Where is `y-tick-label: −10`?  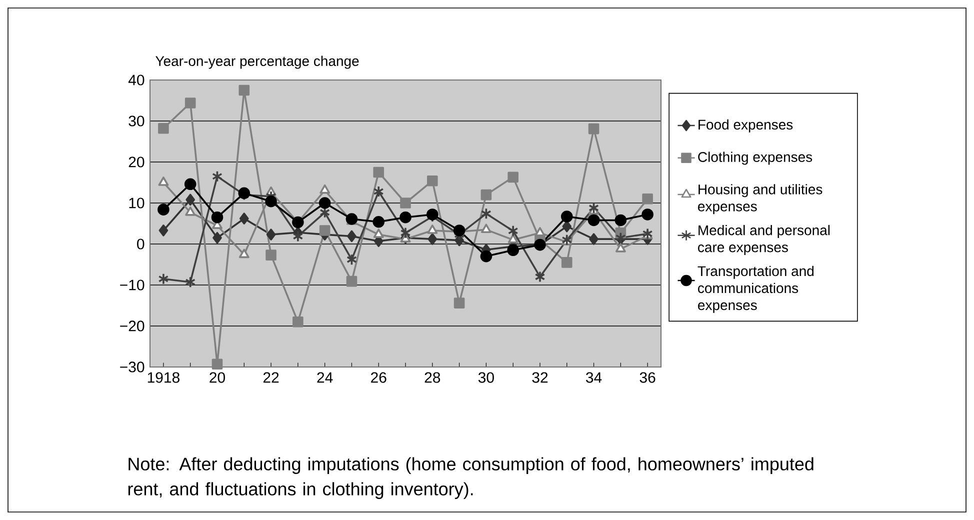
y-tick-label: −10 is located at coordinates (132, 285).